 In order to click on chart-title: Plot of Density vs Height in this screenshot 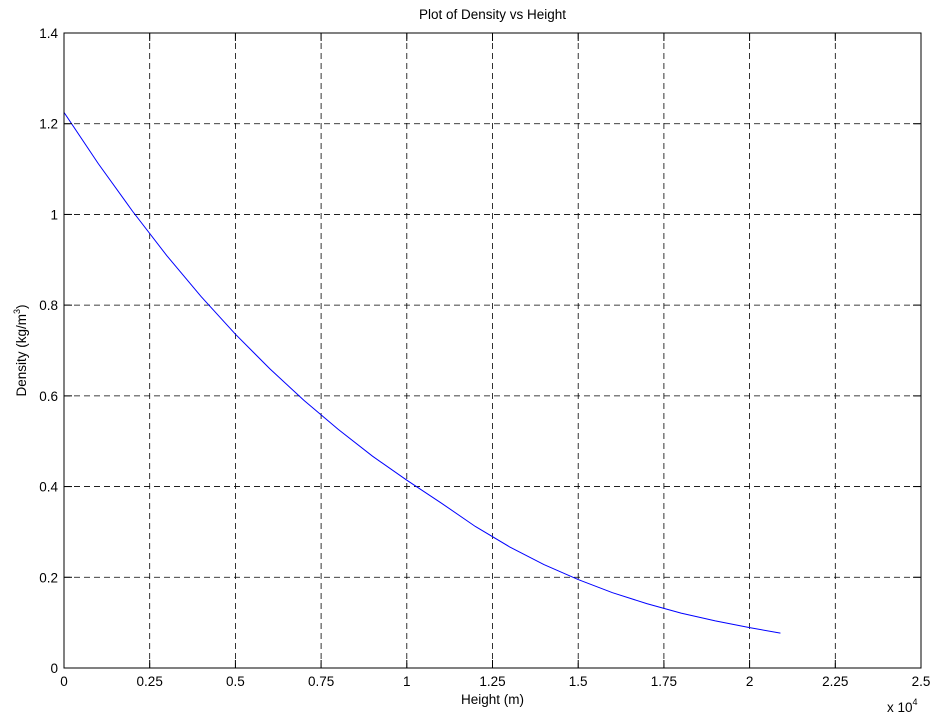, I will do `click(492, 14)`.